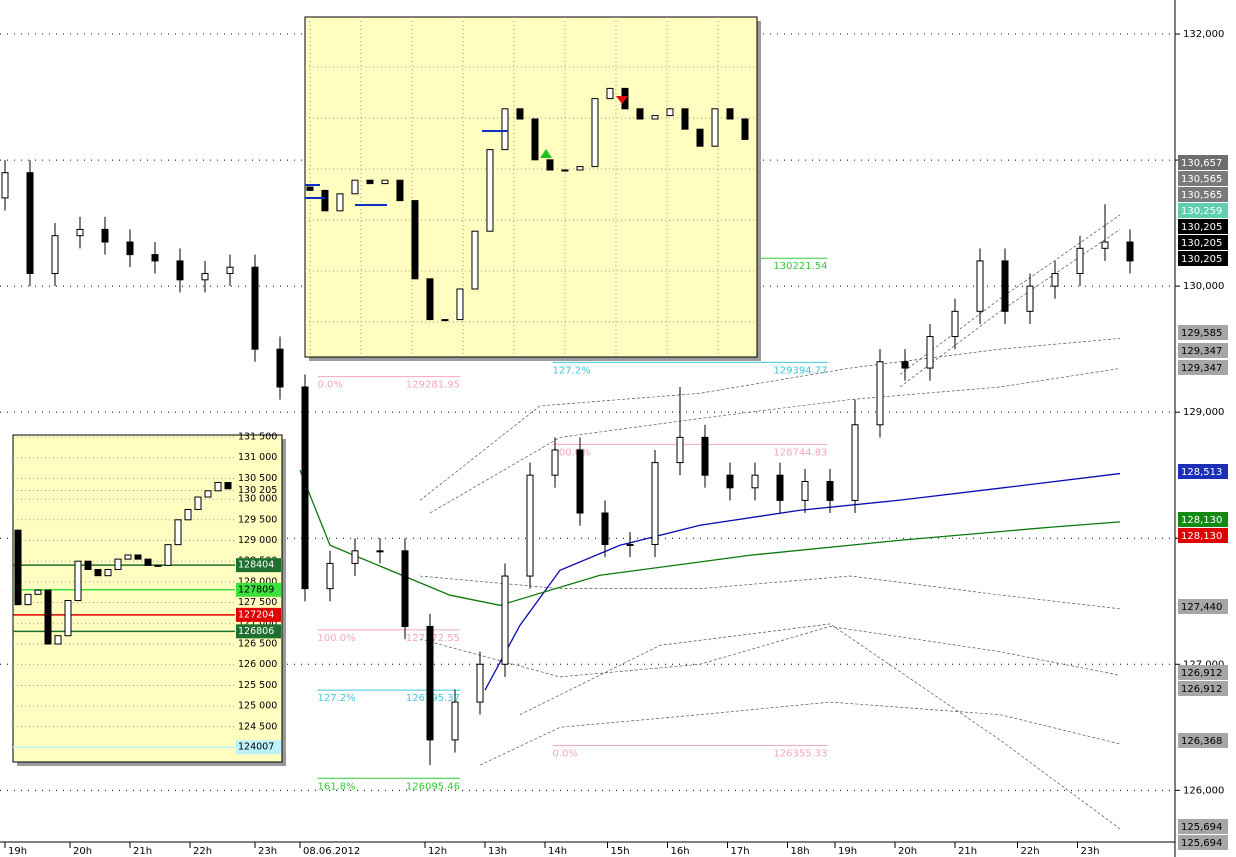 This screenshot has width=1236, height=857. I want to click on price-tag-label: 126,912, so click(1201, 673).